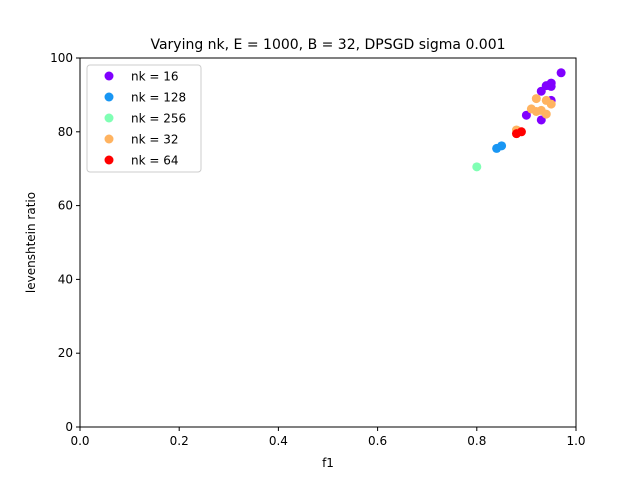 Image resolution: width=640 pixels, height=480 pixels. Describe the element at coordinates (65, 353) in the screenshot. I see `y-tick-label: 20` at that location.